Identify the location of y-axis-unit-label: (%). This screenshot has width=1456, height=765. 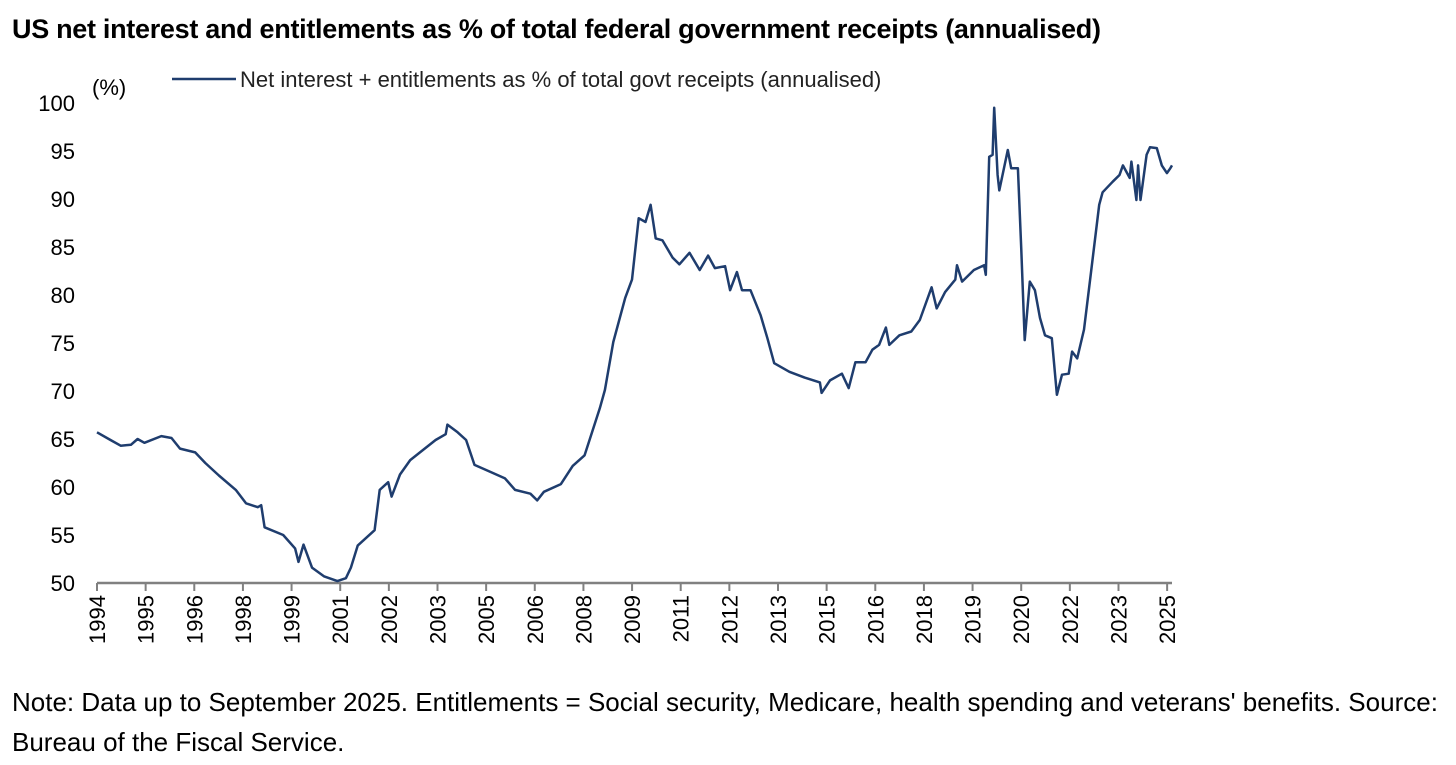
(109, 87).